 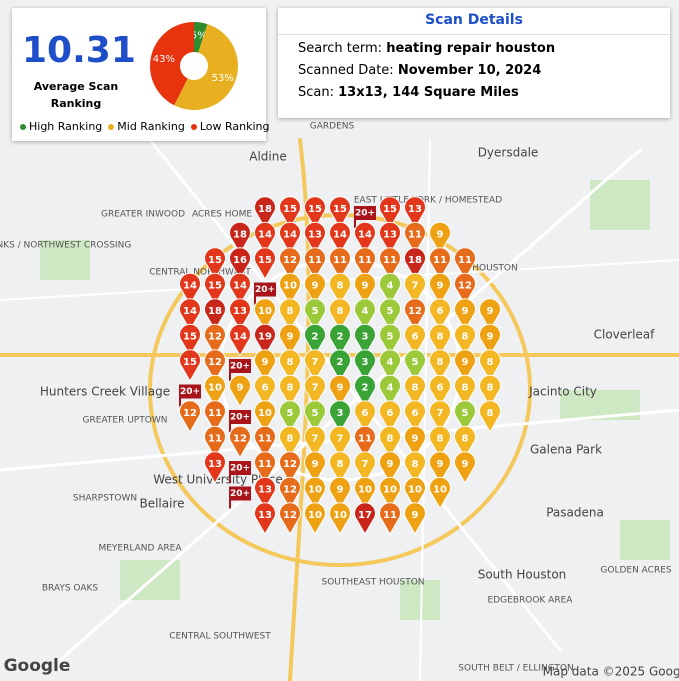 I want to click on detail-row: Scan: 13x13, 144 Square Miles, so click(x=484, y=93).